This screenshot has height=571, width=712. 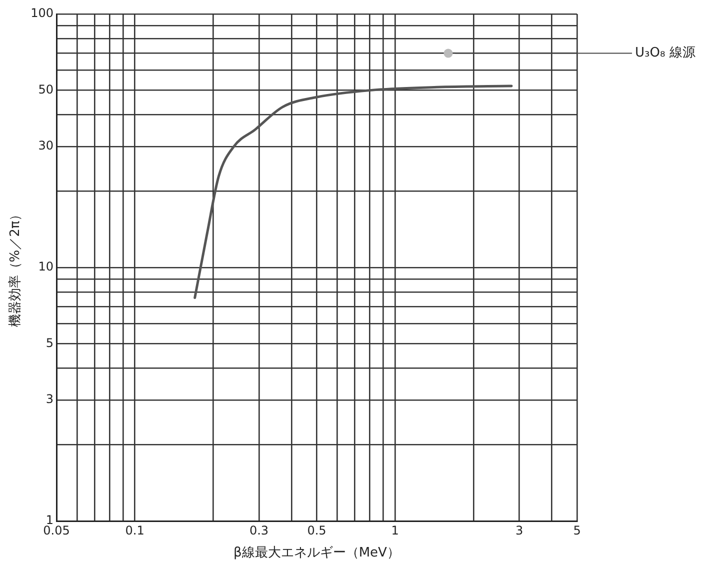 What do you see at coordinates (519, 530) in the screenshot?
I see `x-tick-label: 3` at bounding box center [519, 530].